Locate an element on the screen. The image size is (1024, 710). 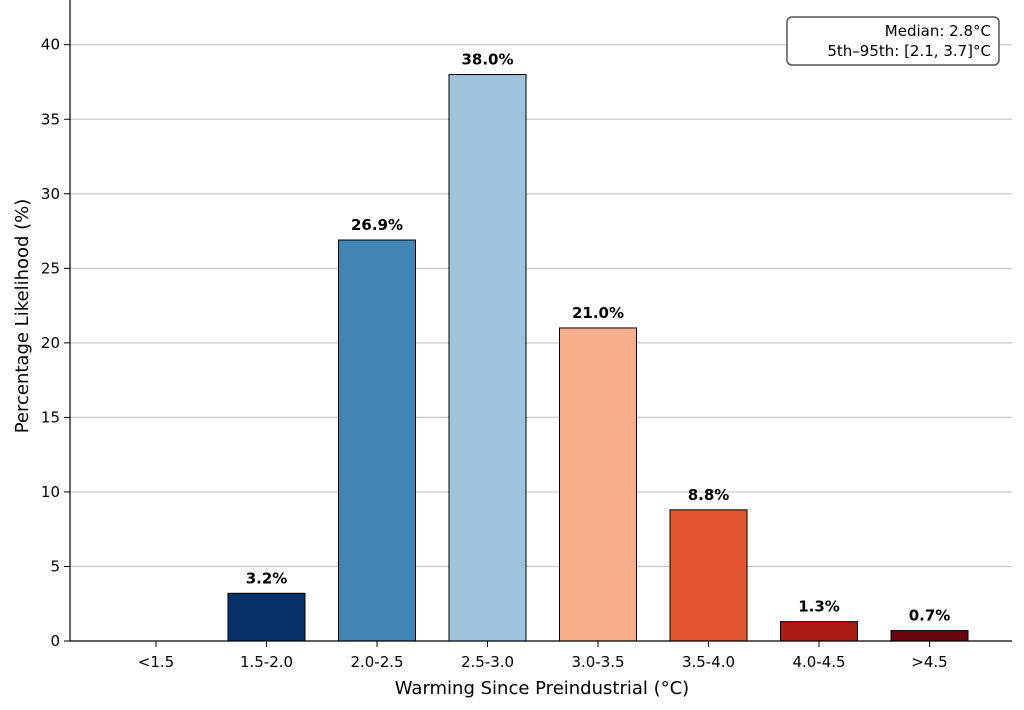
x-tick-label: 2.0-2.5 is located at coordinates (376, 662).